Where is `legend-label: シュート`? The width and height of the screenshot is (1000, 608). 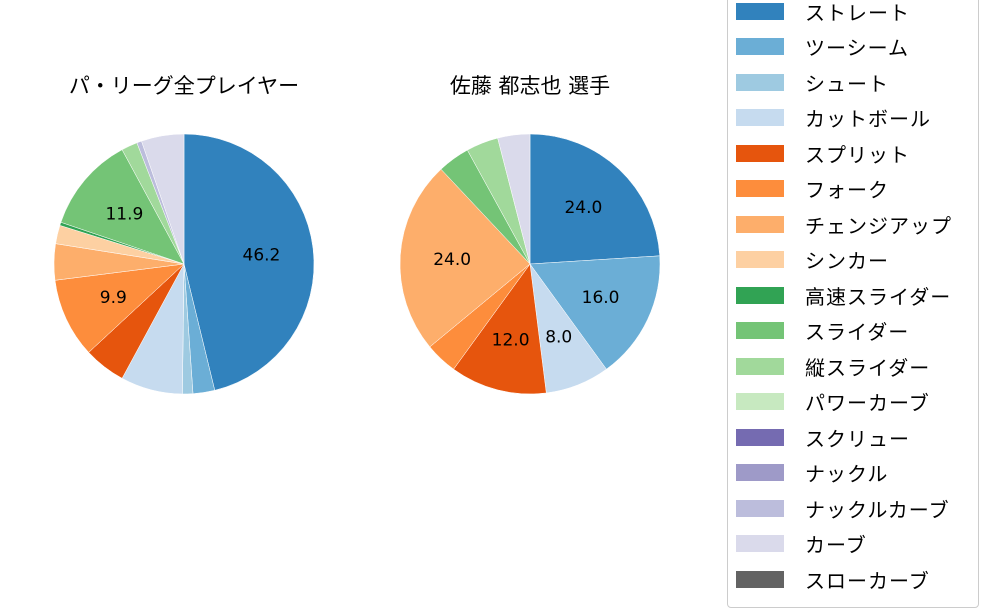 legend-label: シュート is located at coordinates (847, 83).